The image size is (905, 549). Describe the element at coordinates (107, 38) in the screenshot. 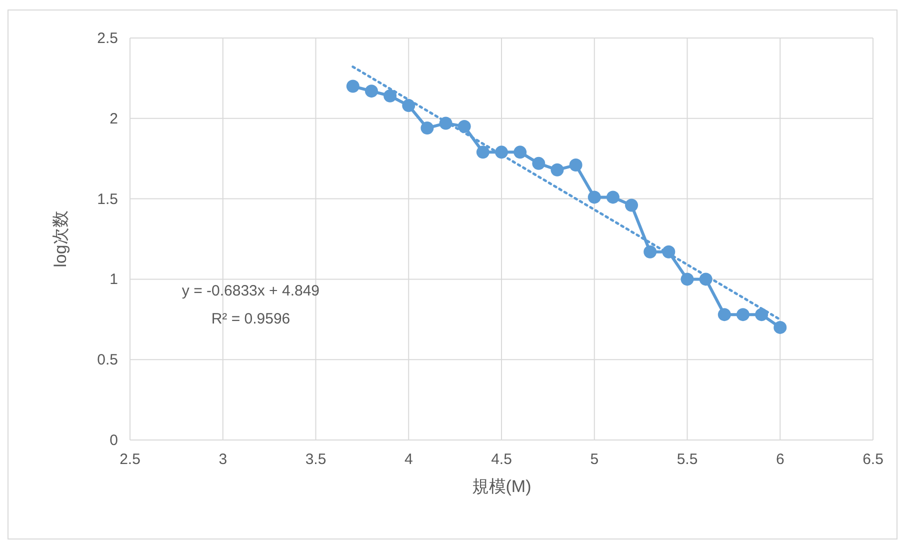

I see `y-tick-label: 2.5` at that location.